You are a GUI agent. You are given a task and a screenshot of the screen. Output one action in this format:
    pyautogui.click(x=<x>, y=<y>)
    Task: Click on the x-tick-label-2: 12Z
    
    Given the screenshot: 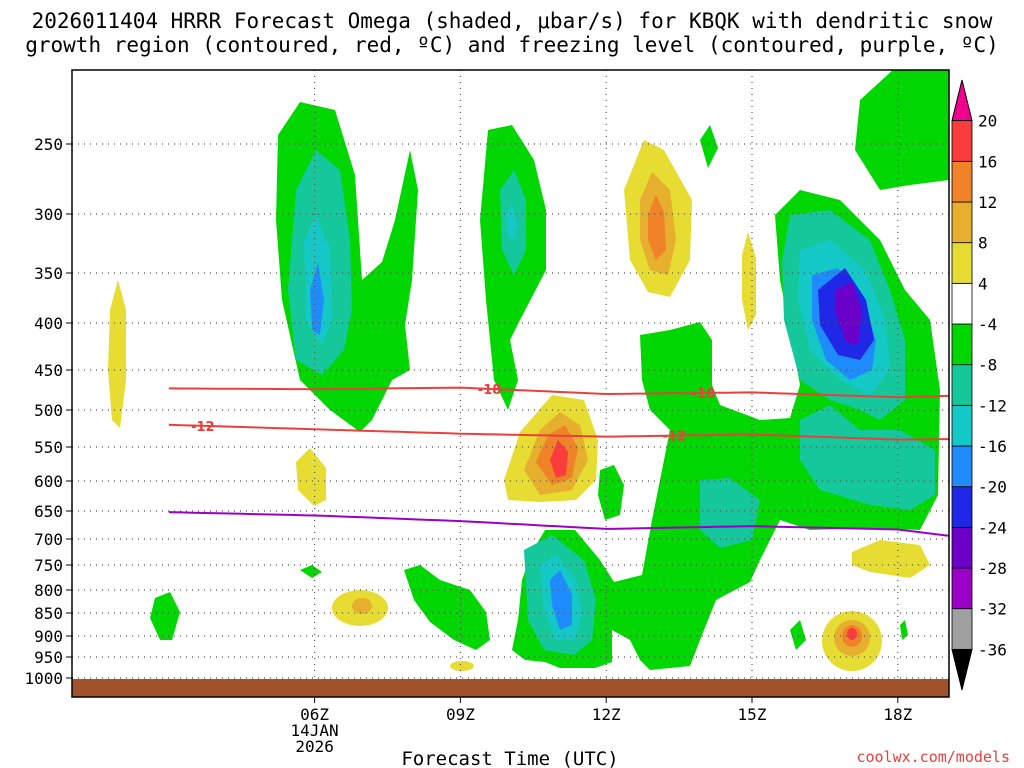 What is the action you would take?
    pyautogui.click(x=606, y=714)
    